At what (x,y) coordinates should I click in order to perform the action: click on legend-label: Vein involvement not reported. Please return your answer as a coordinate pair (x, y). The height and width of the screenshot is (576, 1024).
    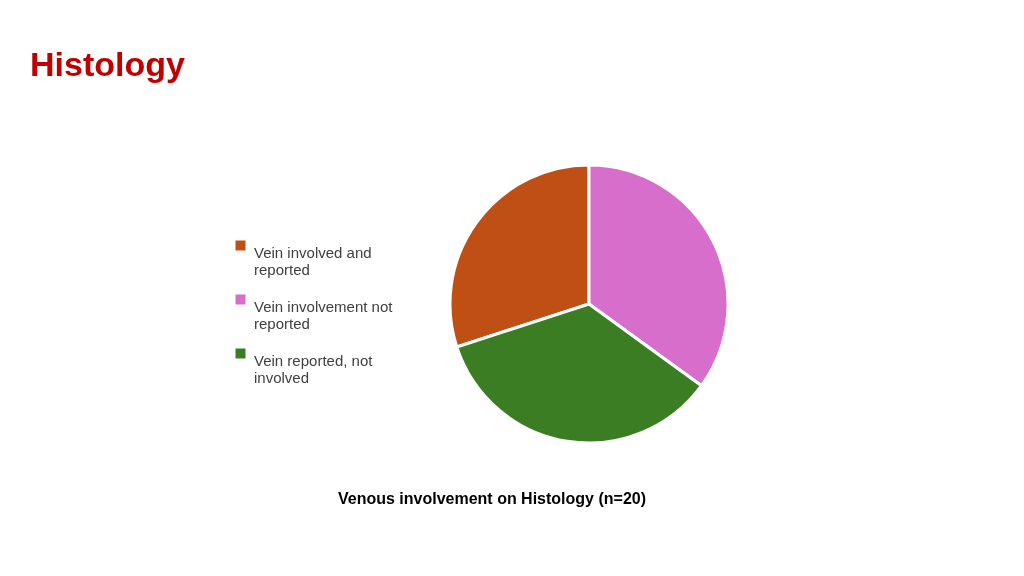
    Looking at the image, I should click on (324, 314).